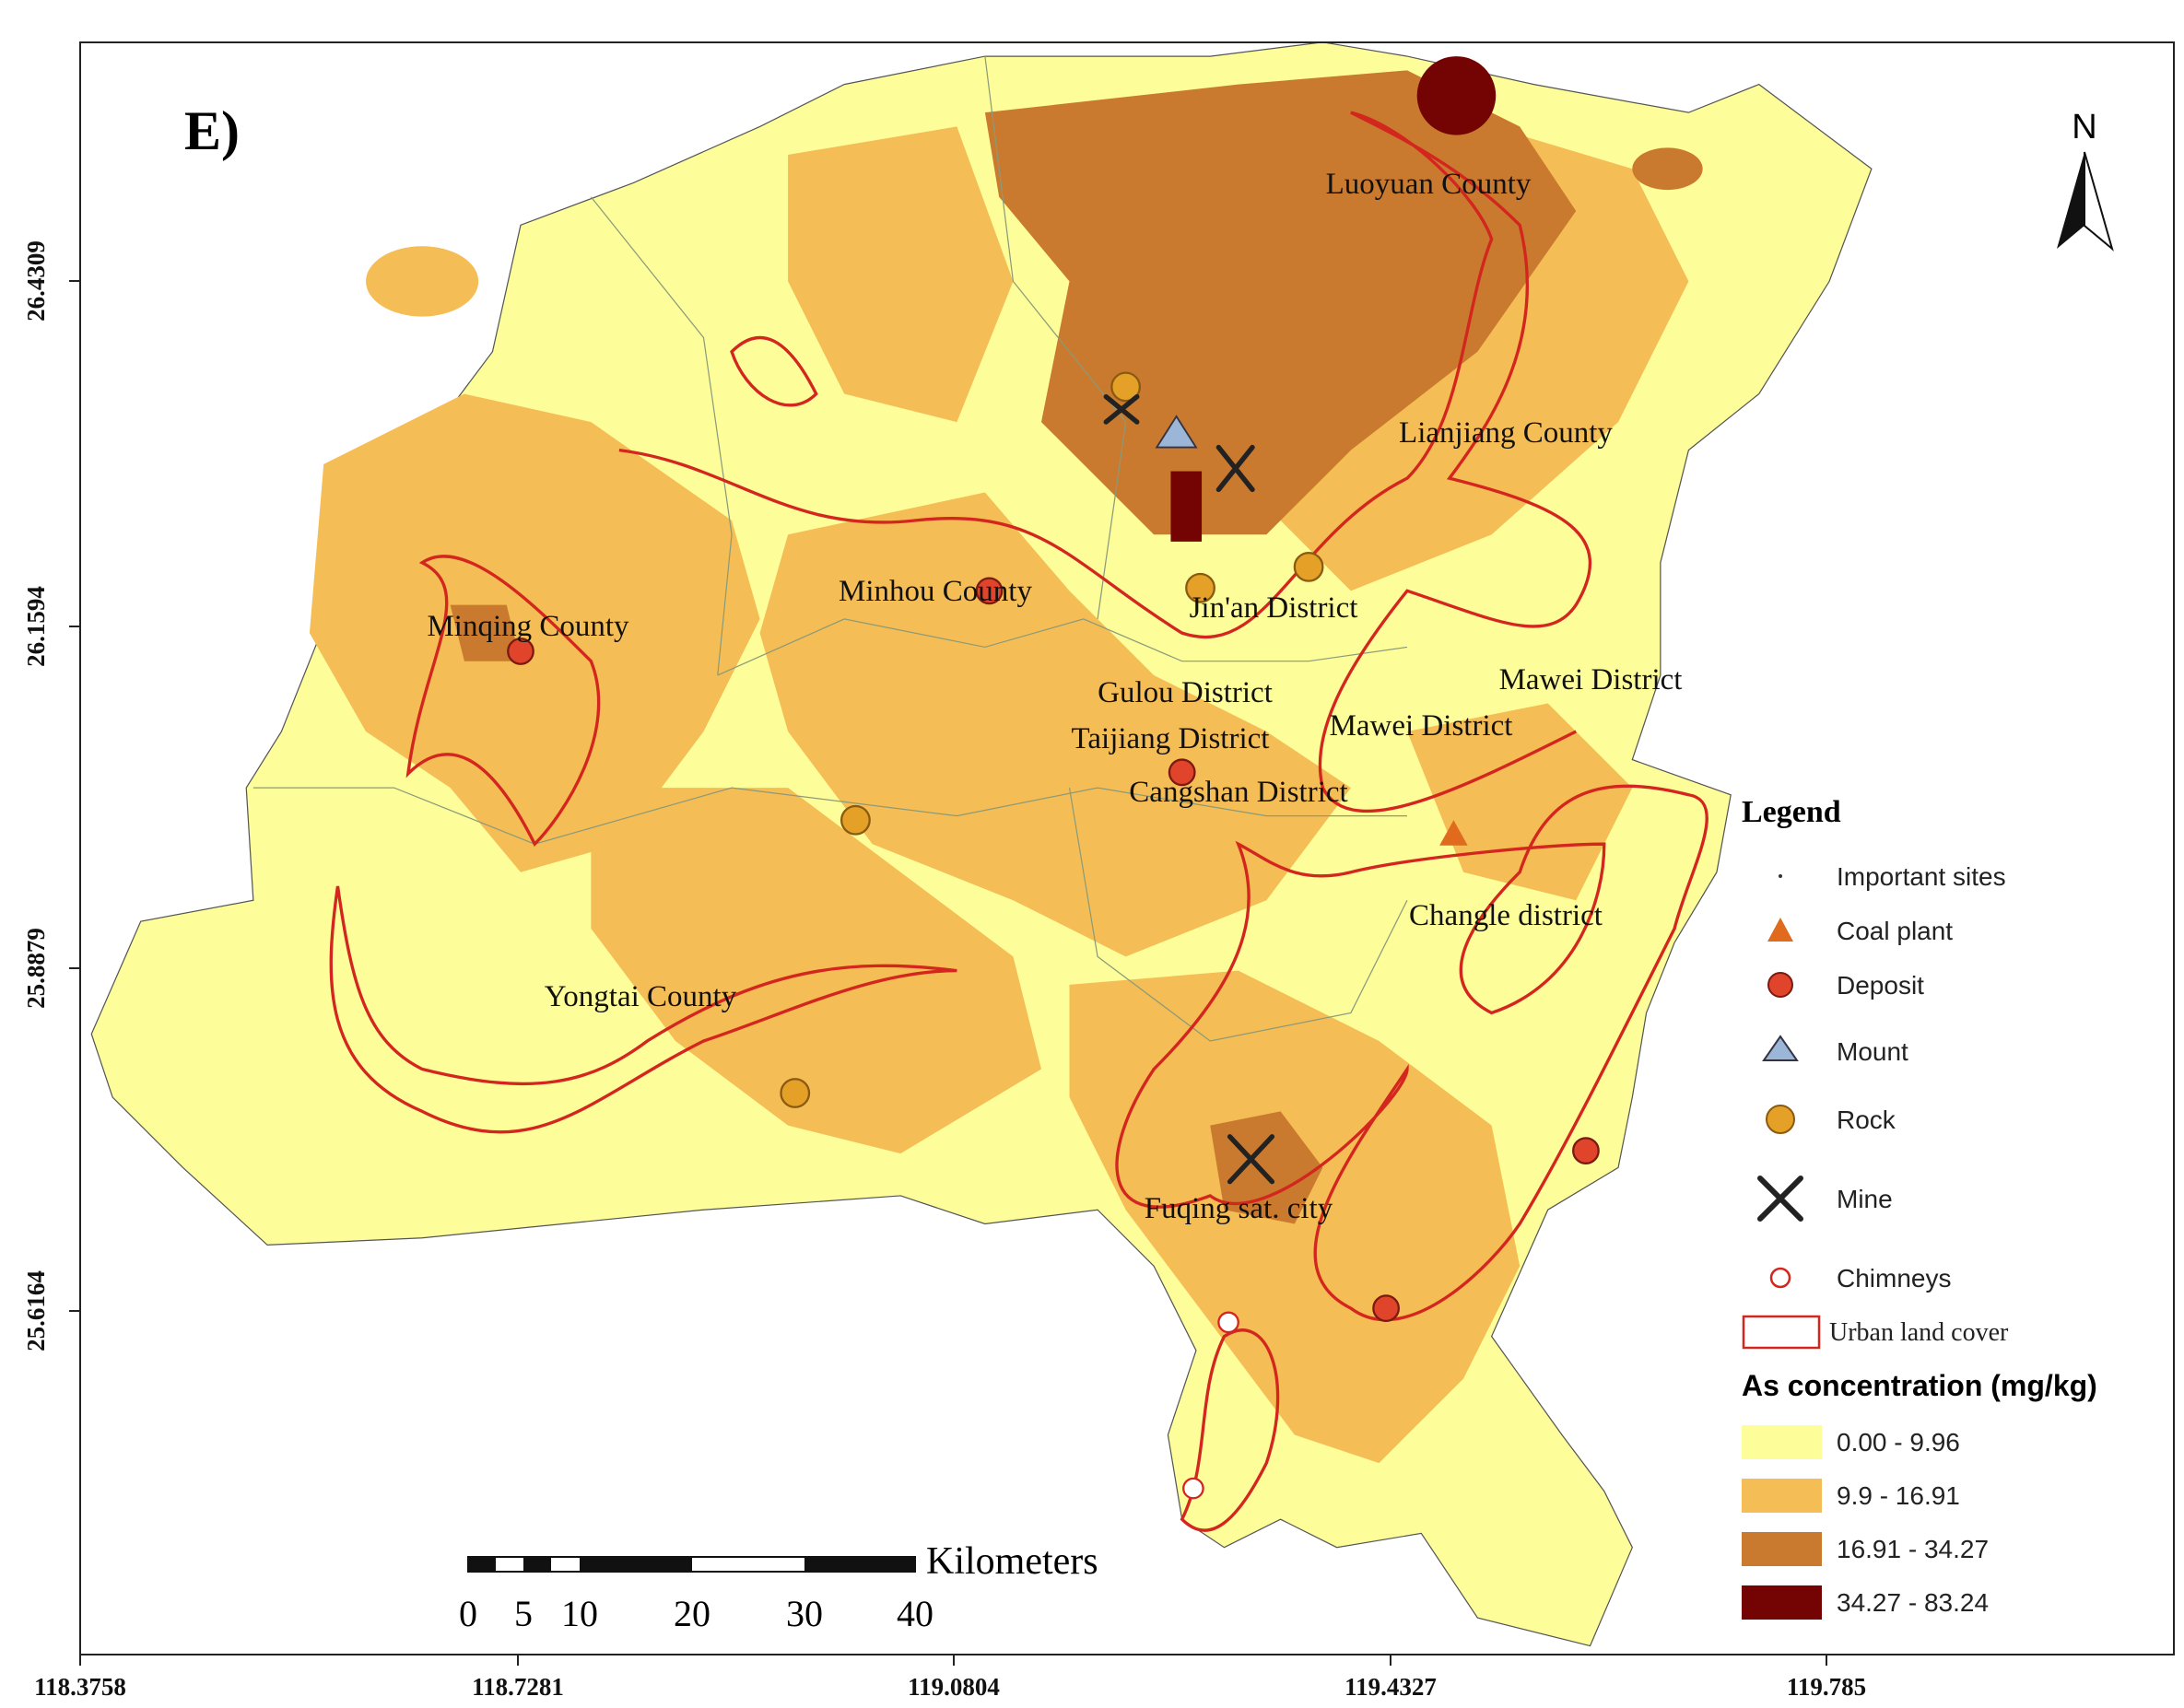 The image size is (2184, 1708). Describe the element at coordinates (1506, 915) in the screenshot. I see `place-label: Changle district` at that location.